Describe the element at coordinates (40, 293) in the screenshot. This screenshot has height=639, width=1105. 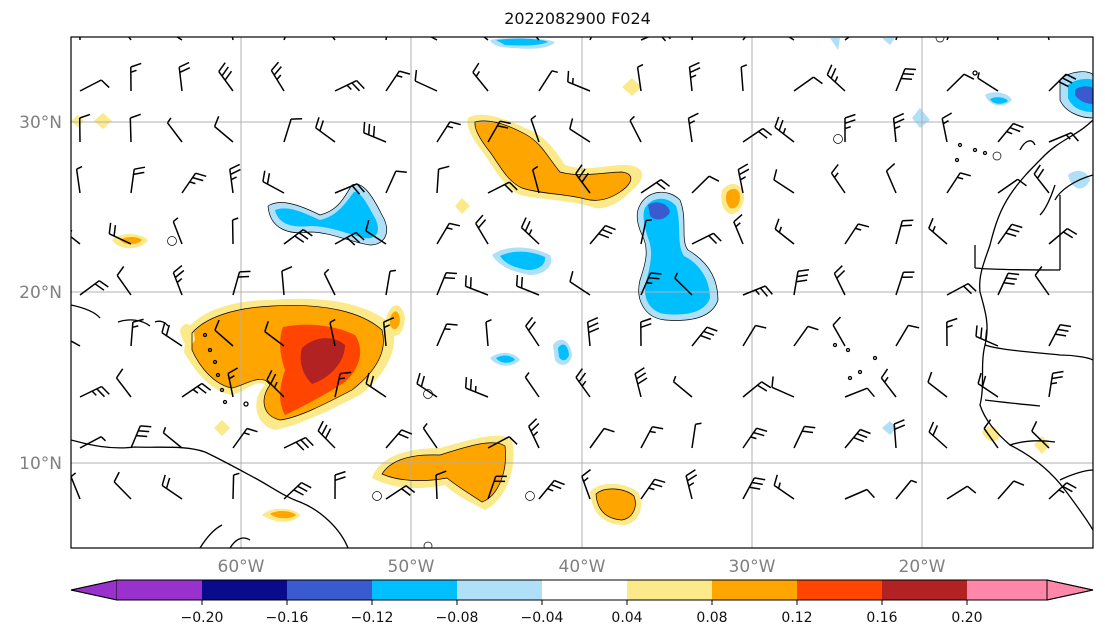
I see `lat-label-20: 20°N` at that location.